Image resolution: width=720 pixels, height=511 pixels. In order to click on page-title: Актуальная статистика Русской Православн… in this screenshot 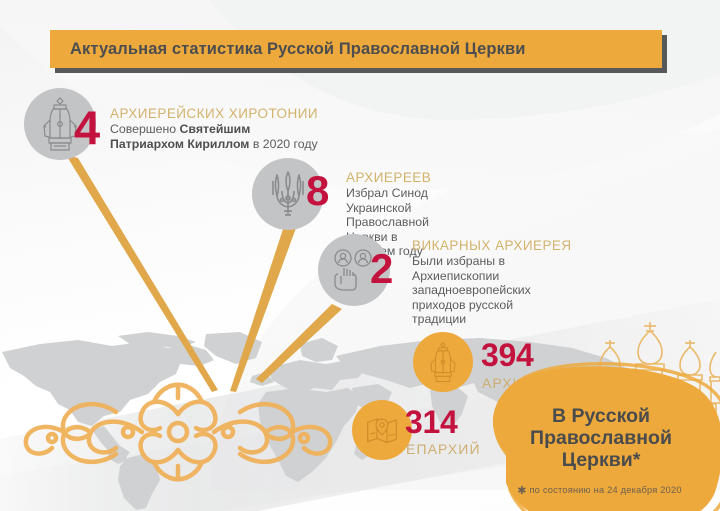, I will do `click(298, 48)`.